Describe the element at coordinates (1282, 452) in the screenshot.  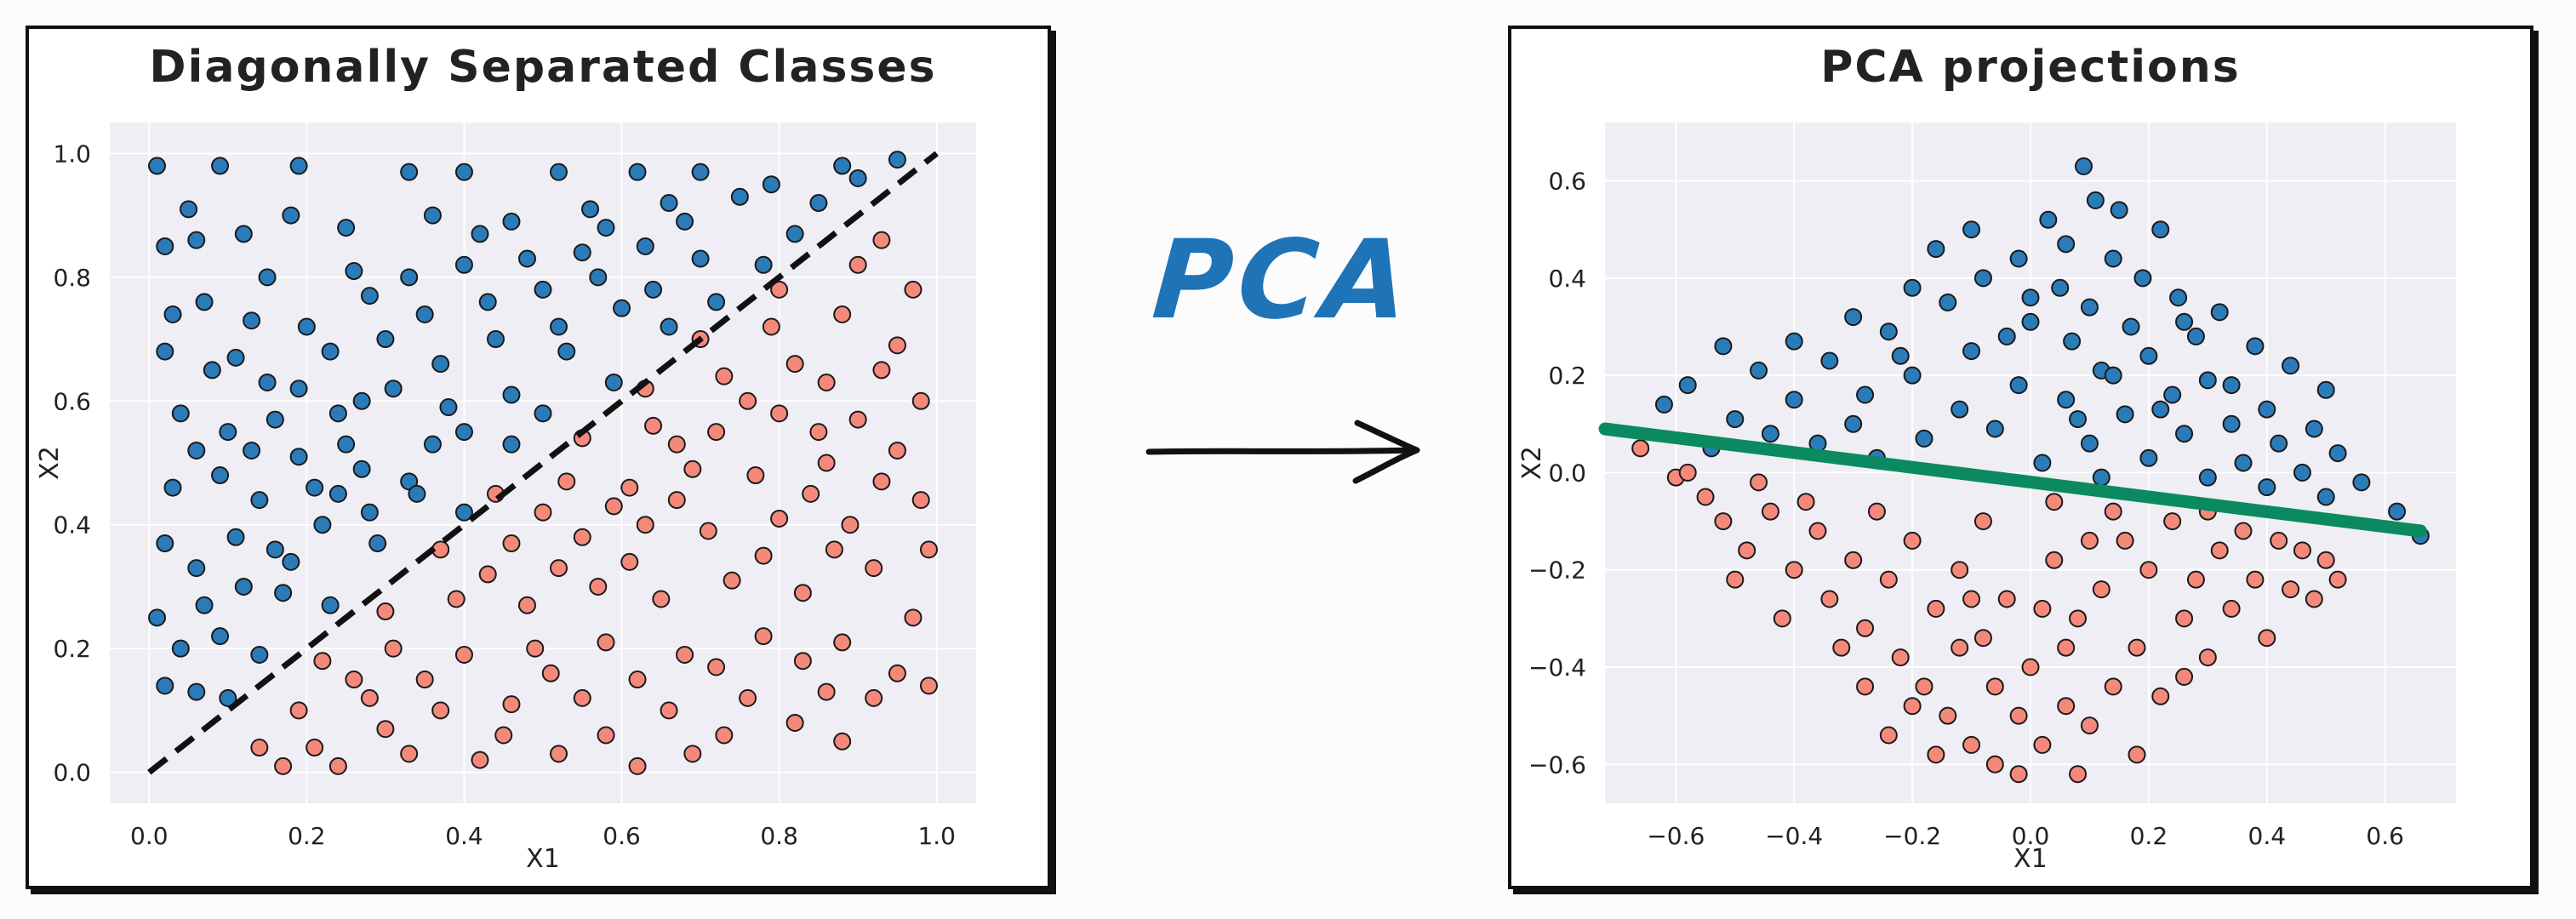
I see `right-arrow-icon` at that location.